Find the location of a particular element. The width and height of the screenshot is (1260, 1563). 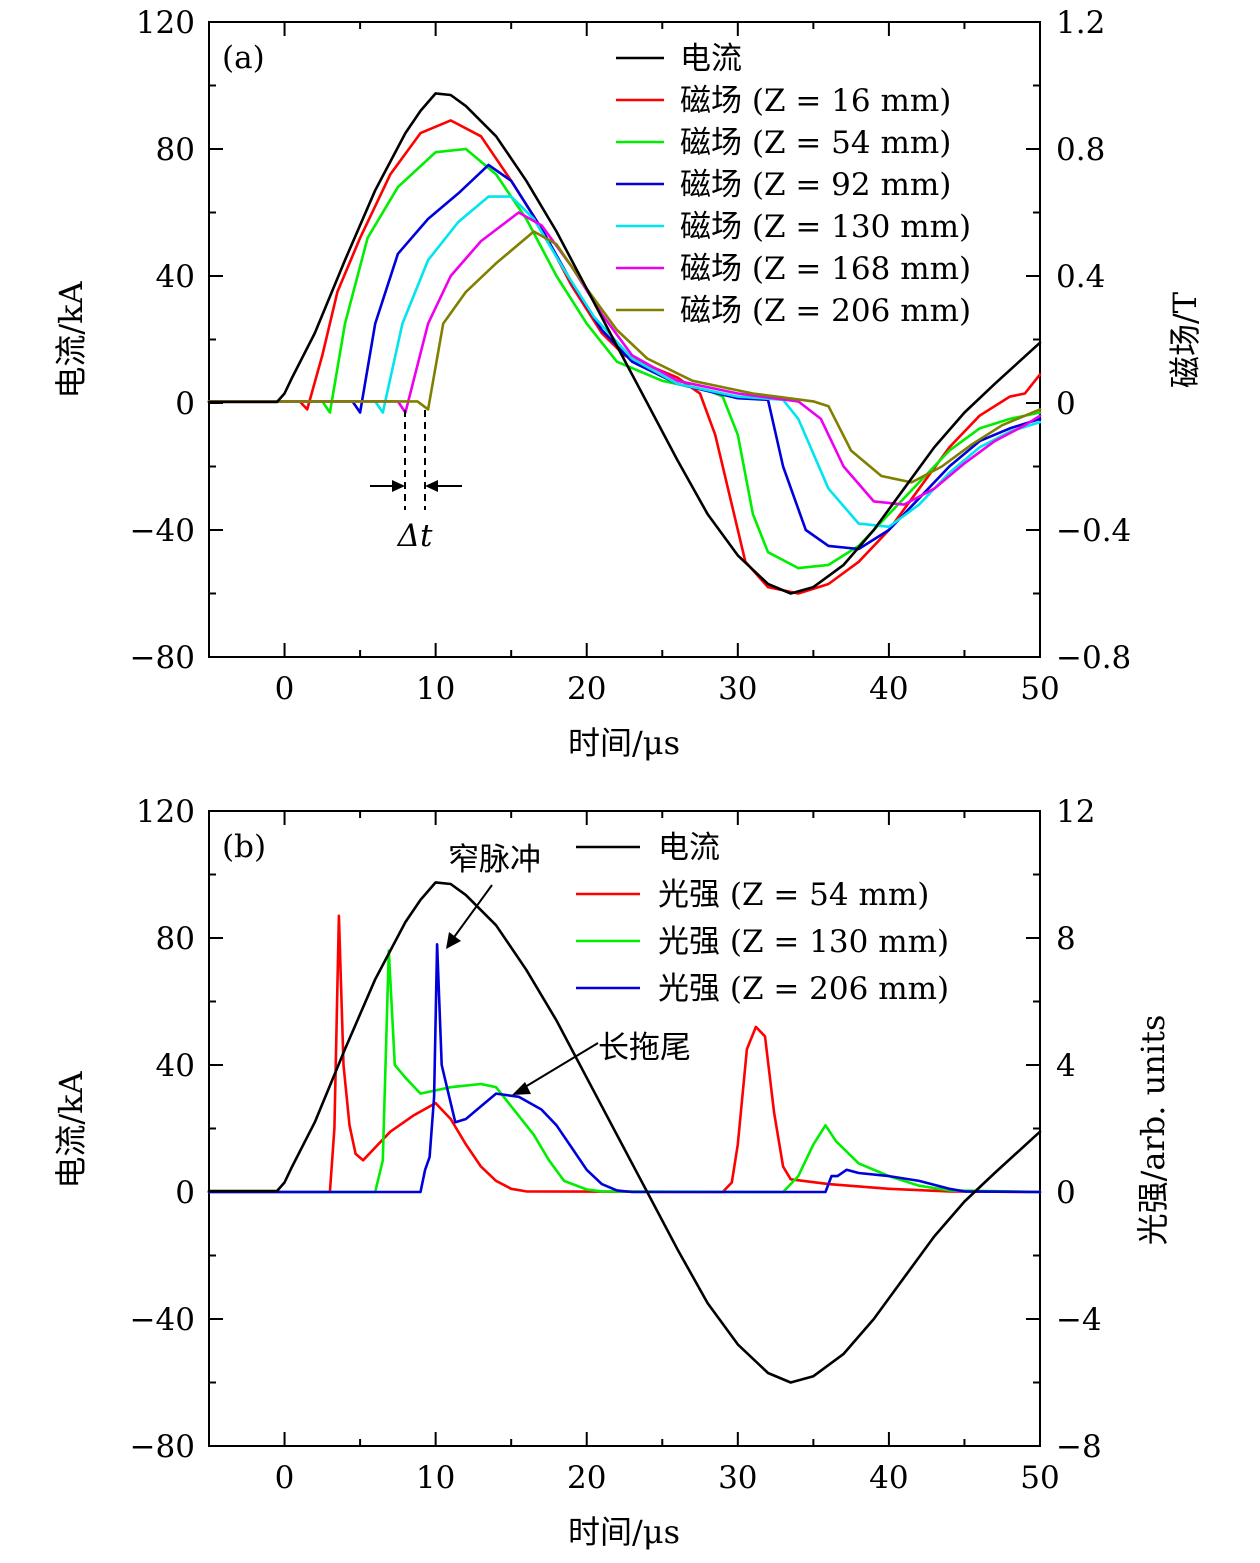

panel-a-legend-label-z54: 磁场 (Z = 54 mm) is located at coordinates (815, 143).